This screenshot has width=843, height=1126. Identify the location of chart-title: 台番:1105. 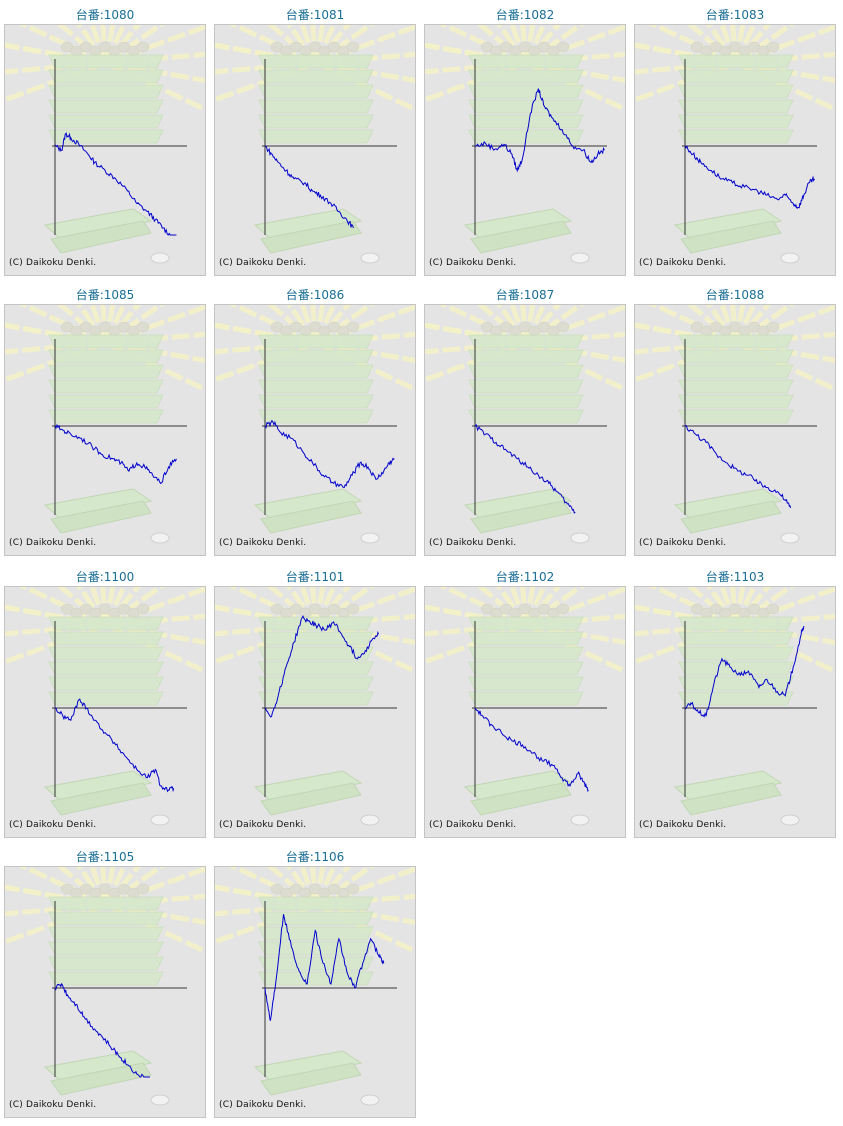
(105, 857).